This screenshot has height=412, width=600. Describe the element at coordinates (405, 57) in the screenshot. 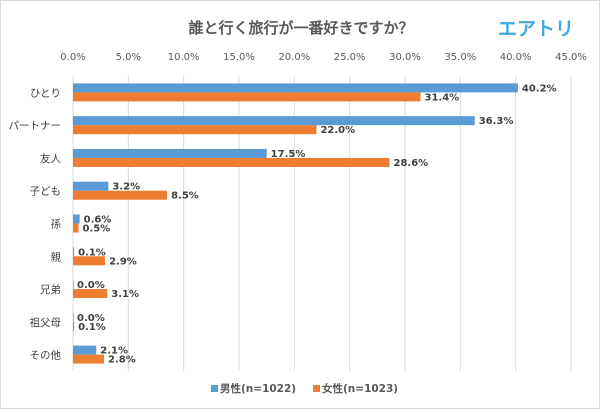

I see `x-tick-label: 30.0%` at that location.